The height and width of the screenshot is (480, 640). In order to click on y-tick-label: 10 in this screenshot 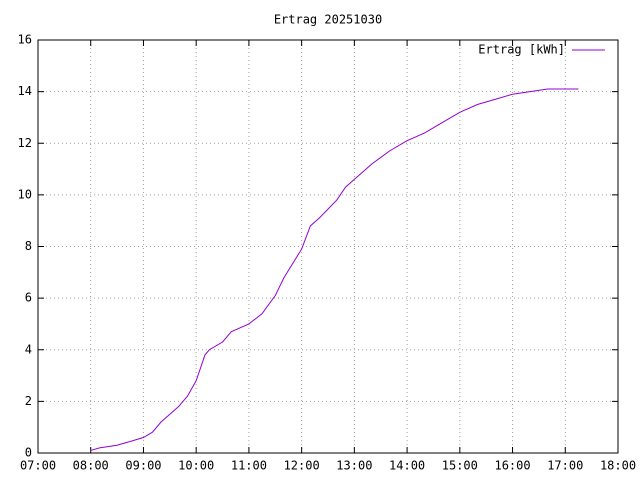, I will do `click(25, 194)`.